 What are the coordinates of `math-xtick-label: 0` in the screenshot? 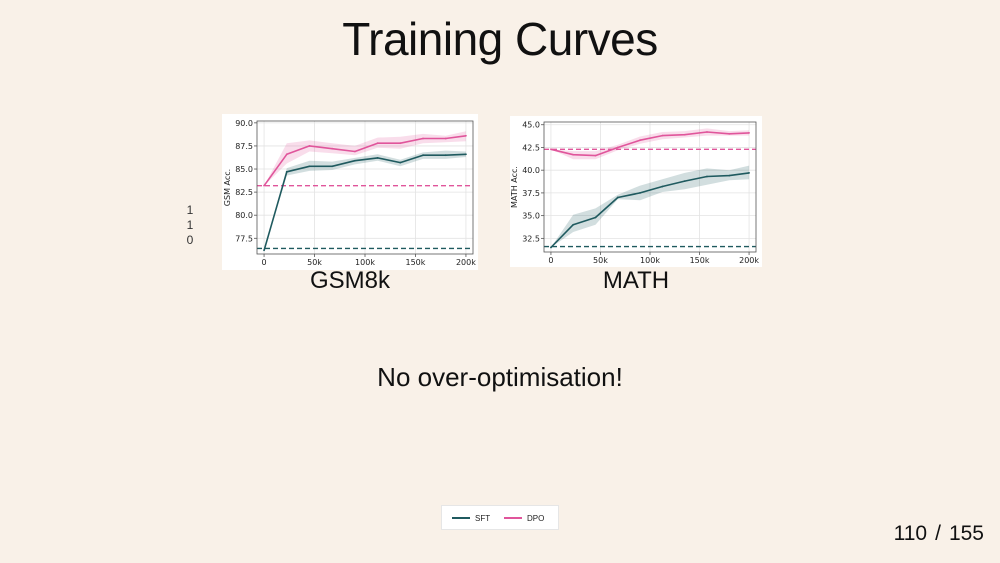 It's located at (550, 260).